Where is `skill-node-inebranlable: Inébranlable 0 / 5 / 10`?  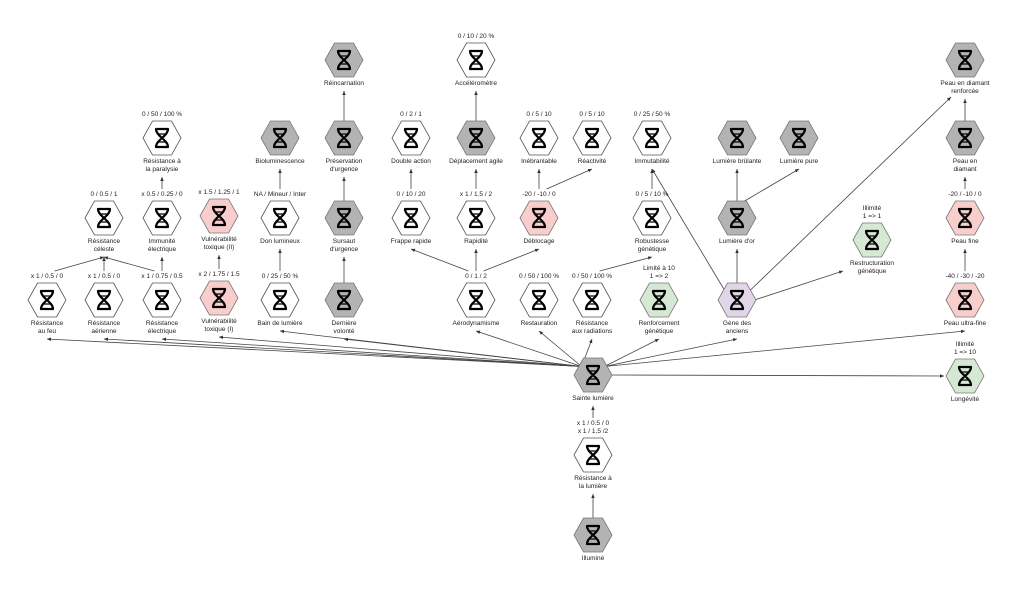 skill-node-inebranlable: Inébranlable 0 / 5 / 10 is located at coordinates (539, 138).